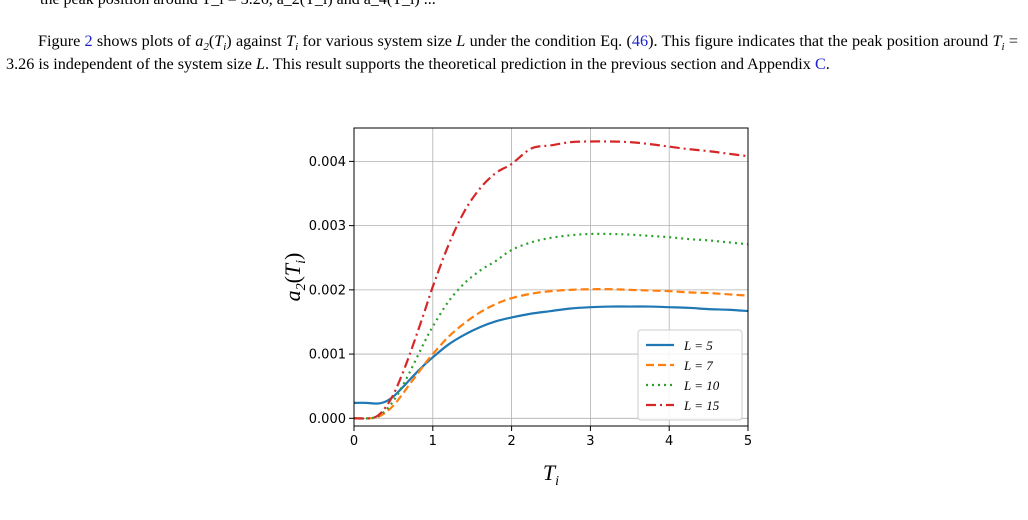 The width and height of the screenshot is (1028, 520). Describe the element at coordinates (590, 441) in the screenshot. I see `x-tick-label: 3` at that location.